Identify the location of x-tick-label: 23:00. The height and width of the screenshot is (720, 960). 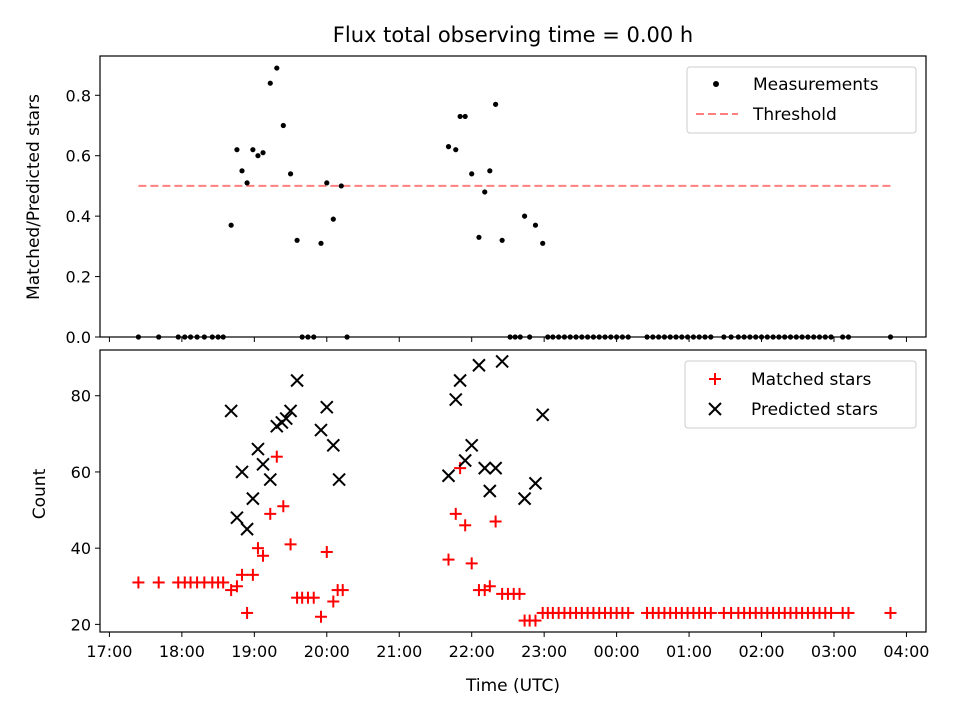
(544, 651).